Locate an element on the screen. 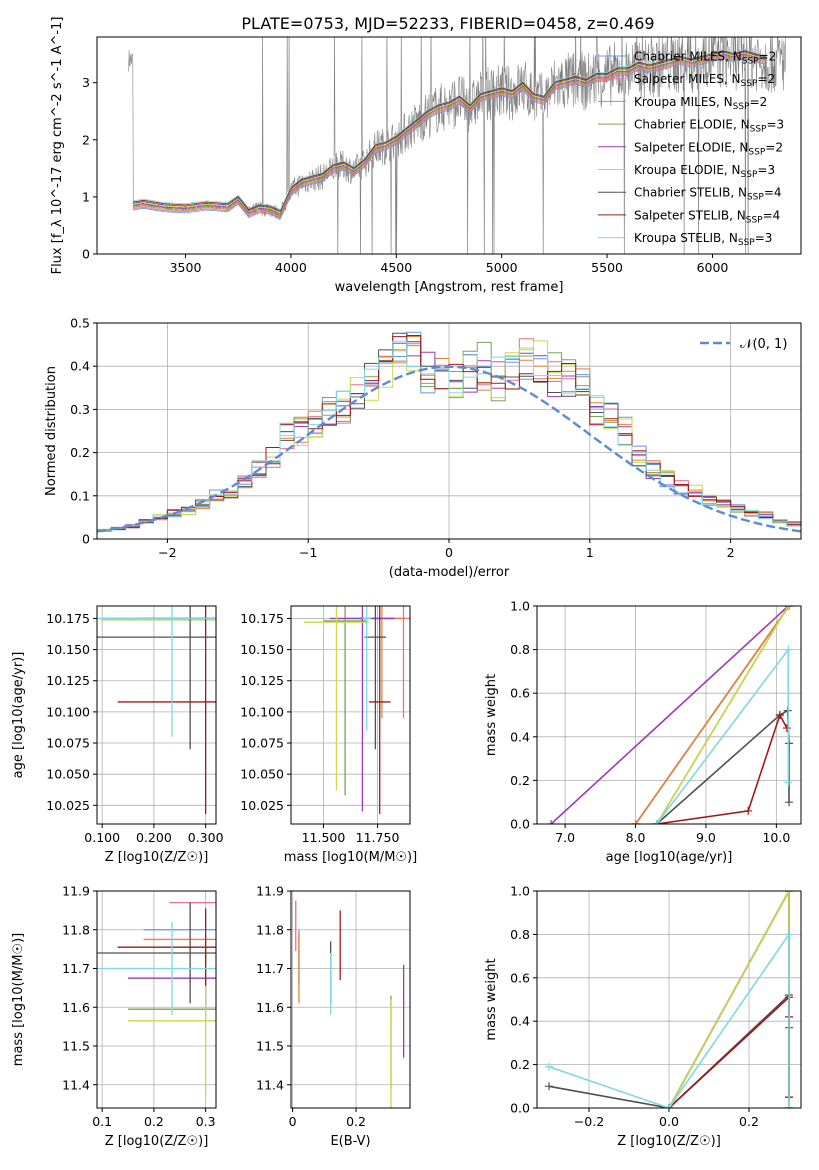  model-line-kroupa-stelib is located at coordinates (449, 130).